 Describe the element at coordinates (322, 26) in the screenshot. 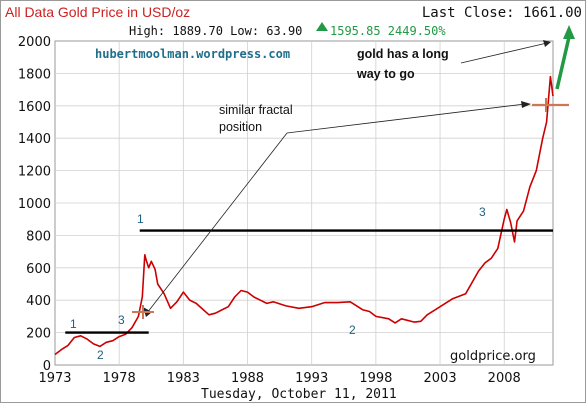

I see `up-arrow-icon` at that location.